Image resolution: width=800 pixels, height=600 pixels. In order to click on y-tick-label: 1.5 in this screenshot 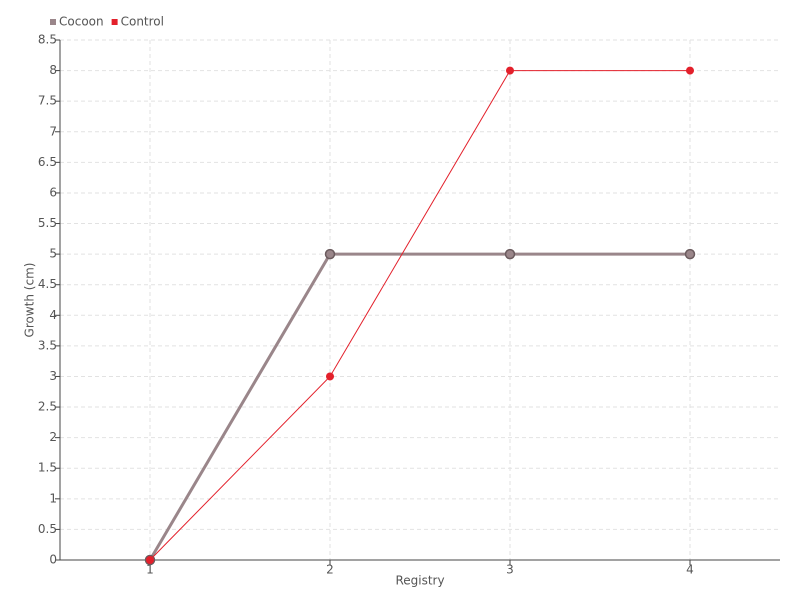, I will do `click(47, 468)`.